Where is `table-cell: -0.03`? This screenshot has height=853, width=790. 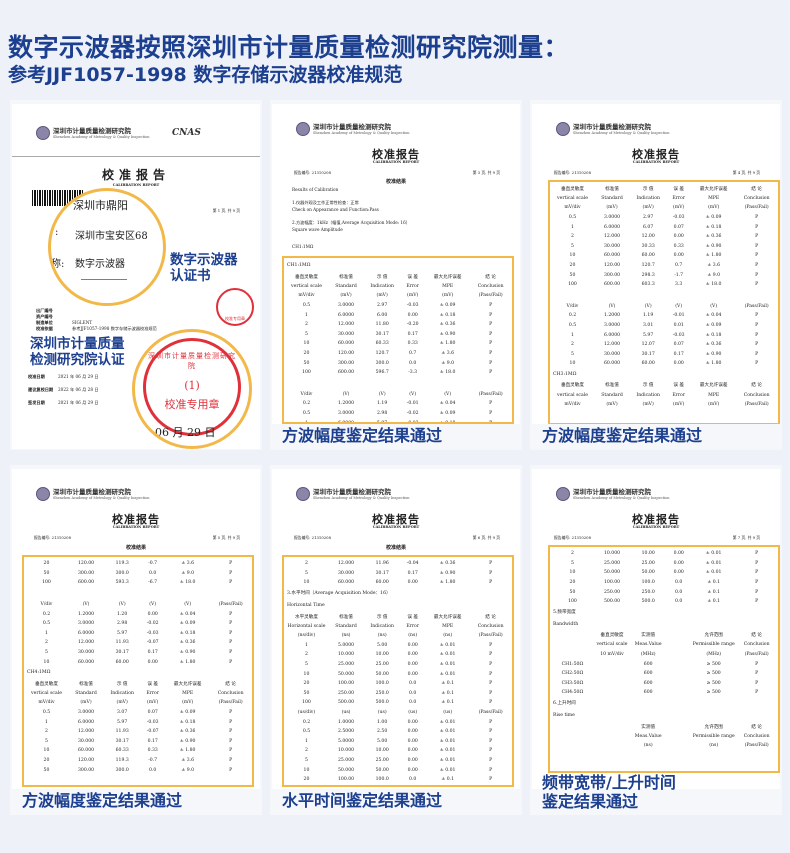 table-cell: -0.03 is located at coordinates (152, 722).